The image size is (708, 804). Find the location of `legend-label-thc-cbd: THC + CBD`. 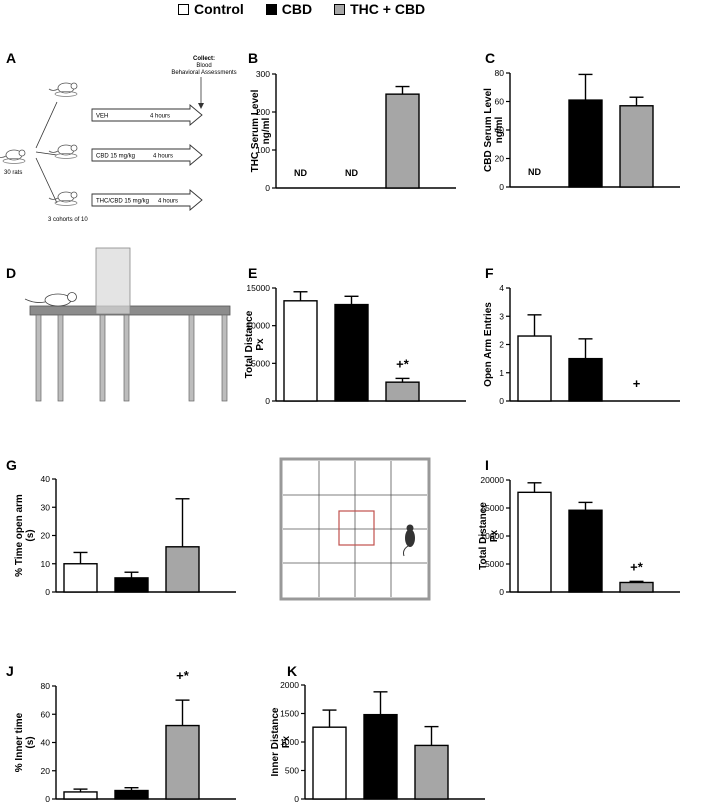

legend-label-thc-cbd: THC + CBD is located at coordinates (388, 9).